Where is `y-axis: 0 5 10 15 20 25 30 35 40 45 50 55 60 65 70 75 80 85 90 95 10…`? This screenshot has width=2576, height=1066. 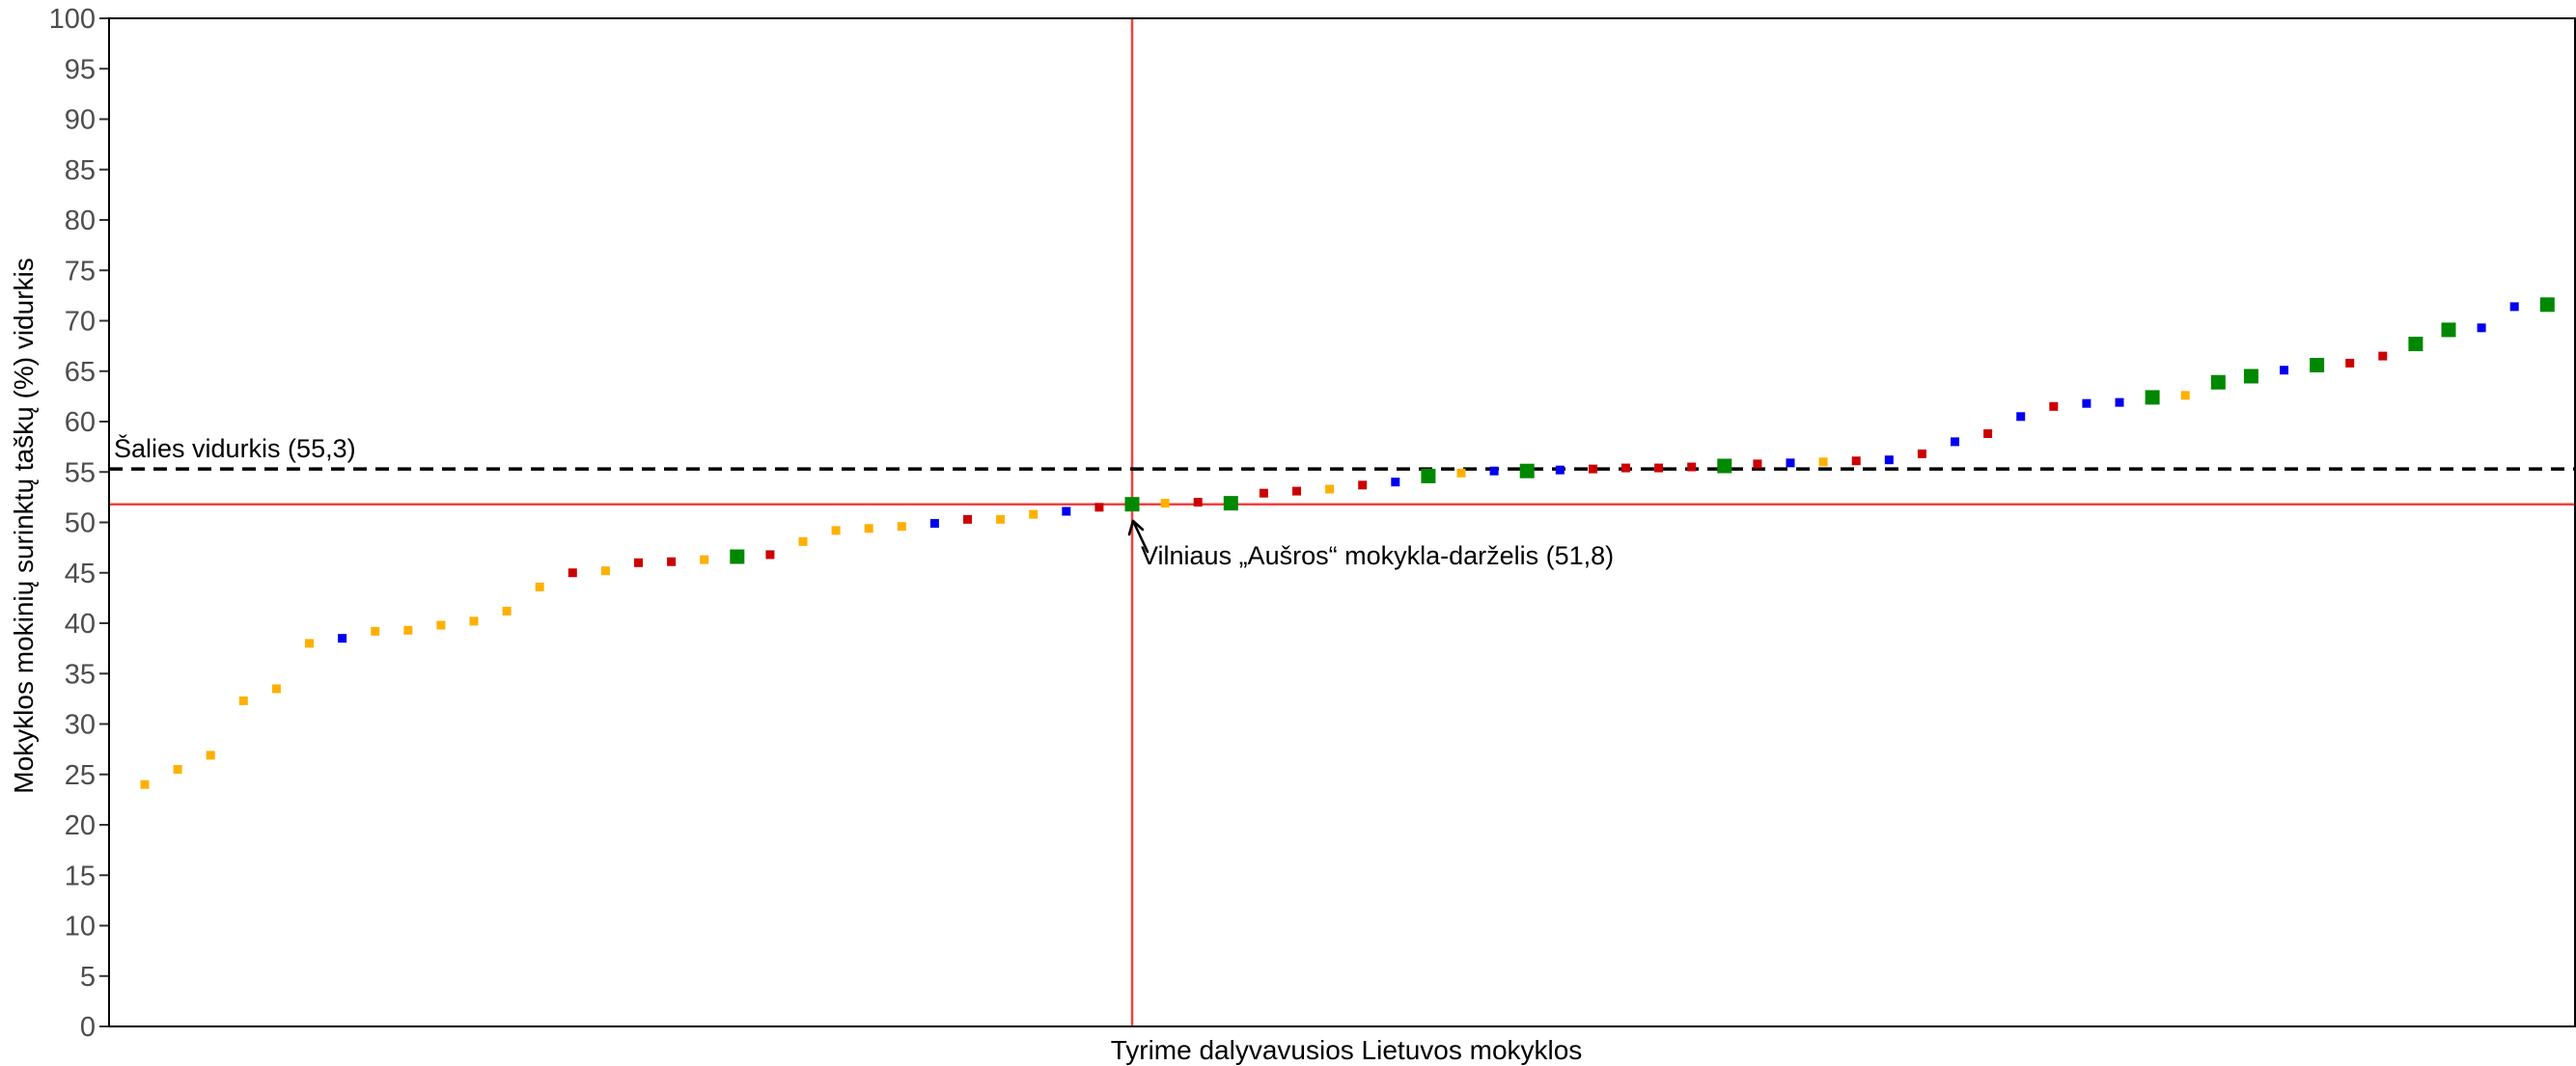
y-axis: 0 5 10 15 20 25 30 35 40 45 50 55 60 65 70 75 80 85 90 95 10… is located at coordinates (79, 523).